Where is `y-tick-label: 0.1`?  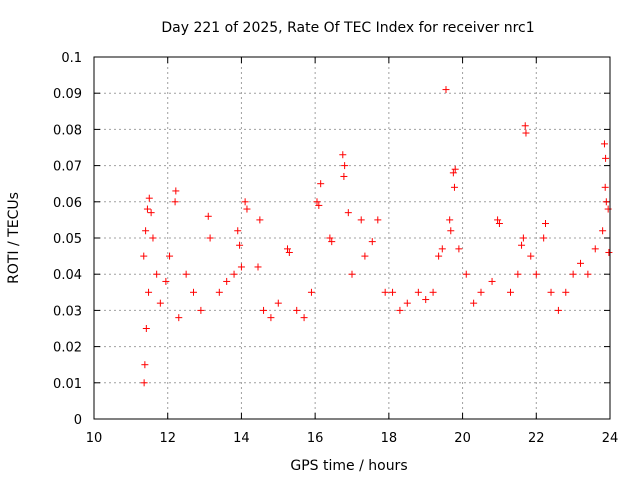
y-tick-label: 0.1 is located at coordinates (71, 58).